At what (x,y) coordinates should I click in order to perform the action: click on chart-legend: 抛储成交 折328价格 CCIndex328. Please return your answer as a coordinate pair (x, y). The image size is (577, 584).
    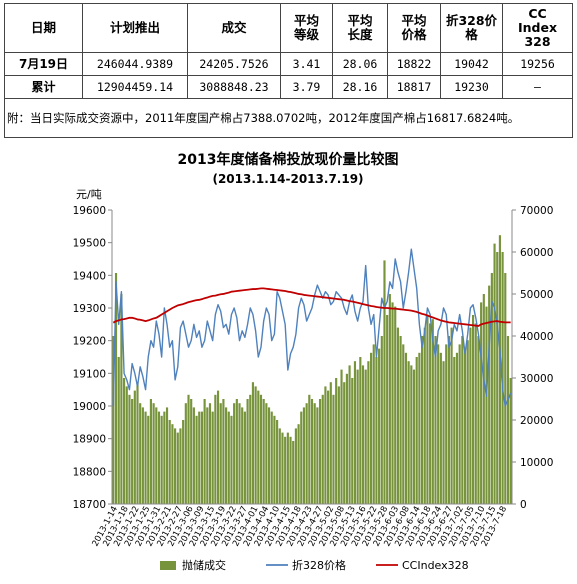
    Looking at the image, I should click on (314, 565).